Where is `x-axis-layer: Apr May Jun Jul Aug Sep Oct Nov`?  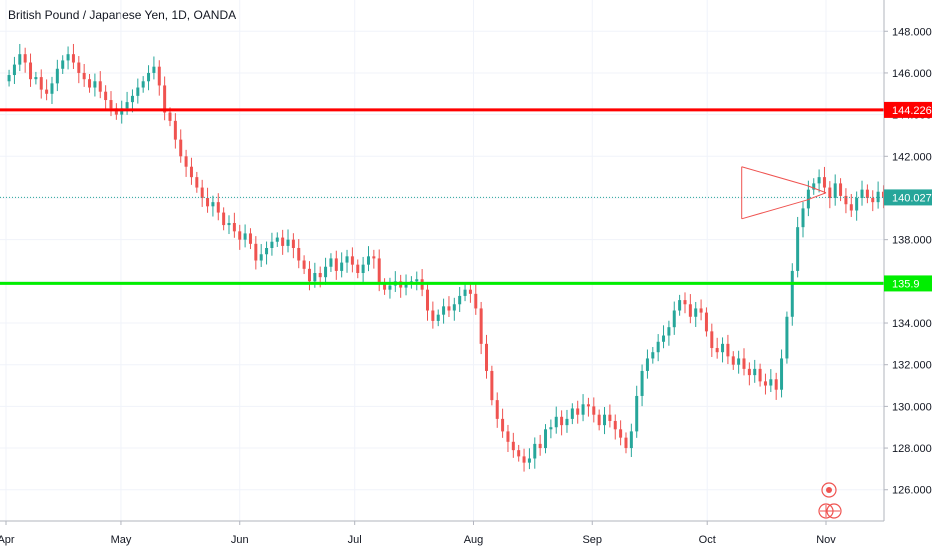 x-axis-layer: Apr May Jun Jul Aug Sep Oct Nov is located at coordinates (418, 533).